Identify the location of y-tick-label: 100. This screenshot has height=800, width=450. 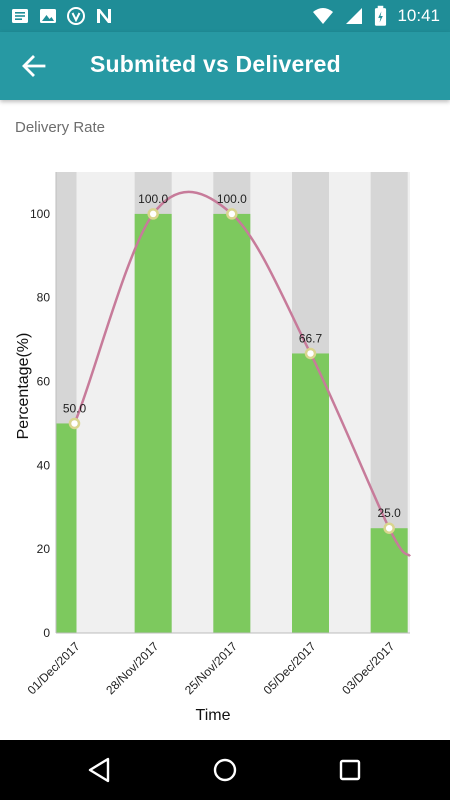
(40, 214).